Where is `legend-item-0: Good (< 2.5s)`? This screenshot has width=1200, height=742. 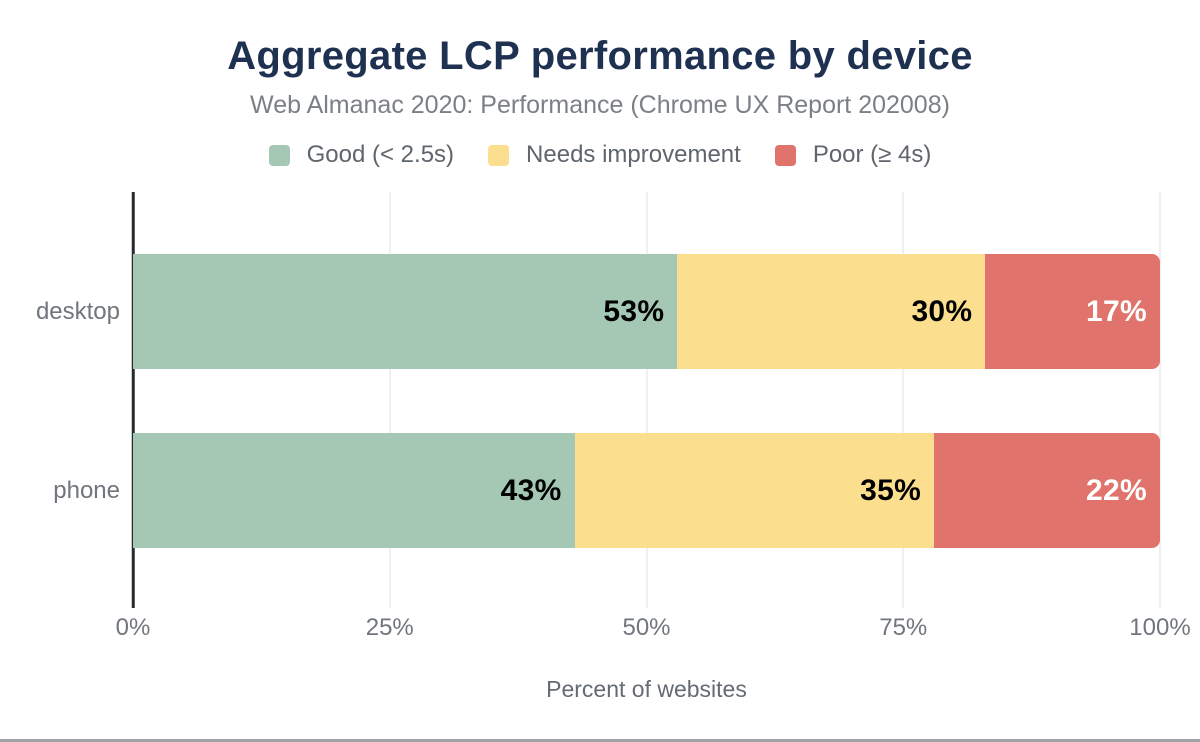 legend-item-0: Good (< 2.5s) is located at coordinates (361, 155).